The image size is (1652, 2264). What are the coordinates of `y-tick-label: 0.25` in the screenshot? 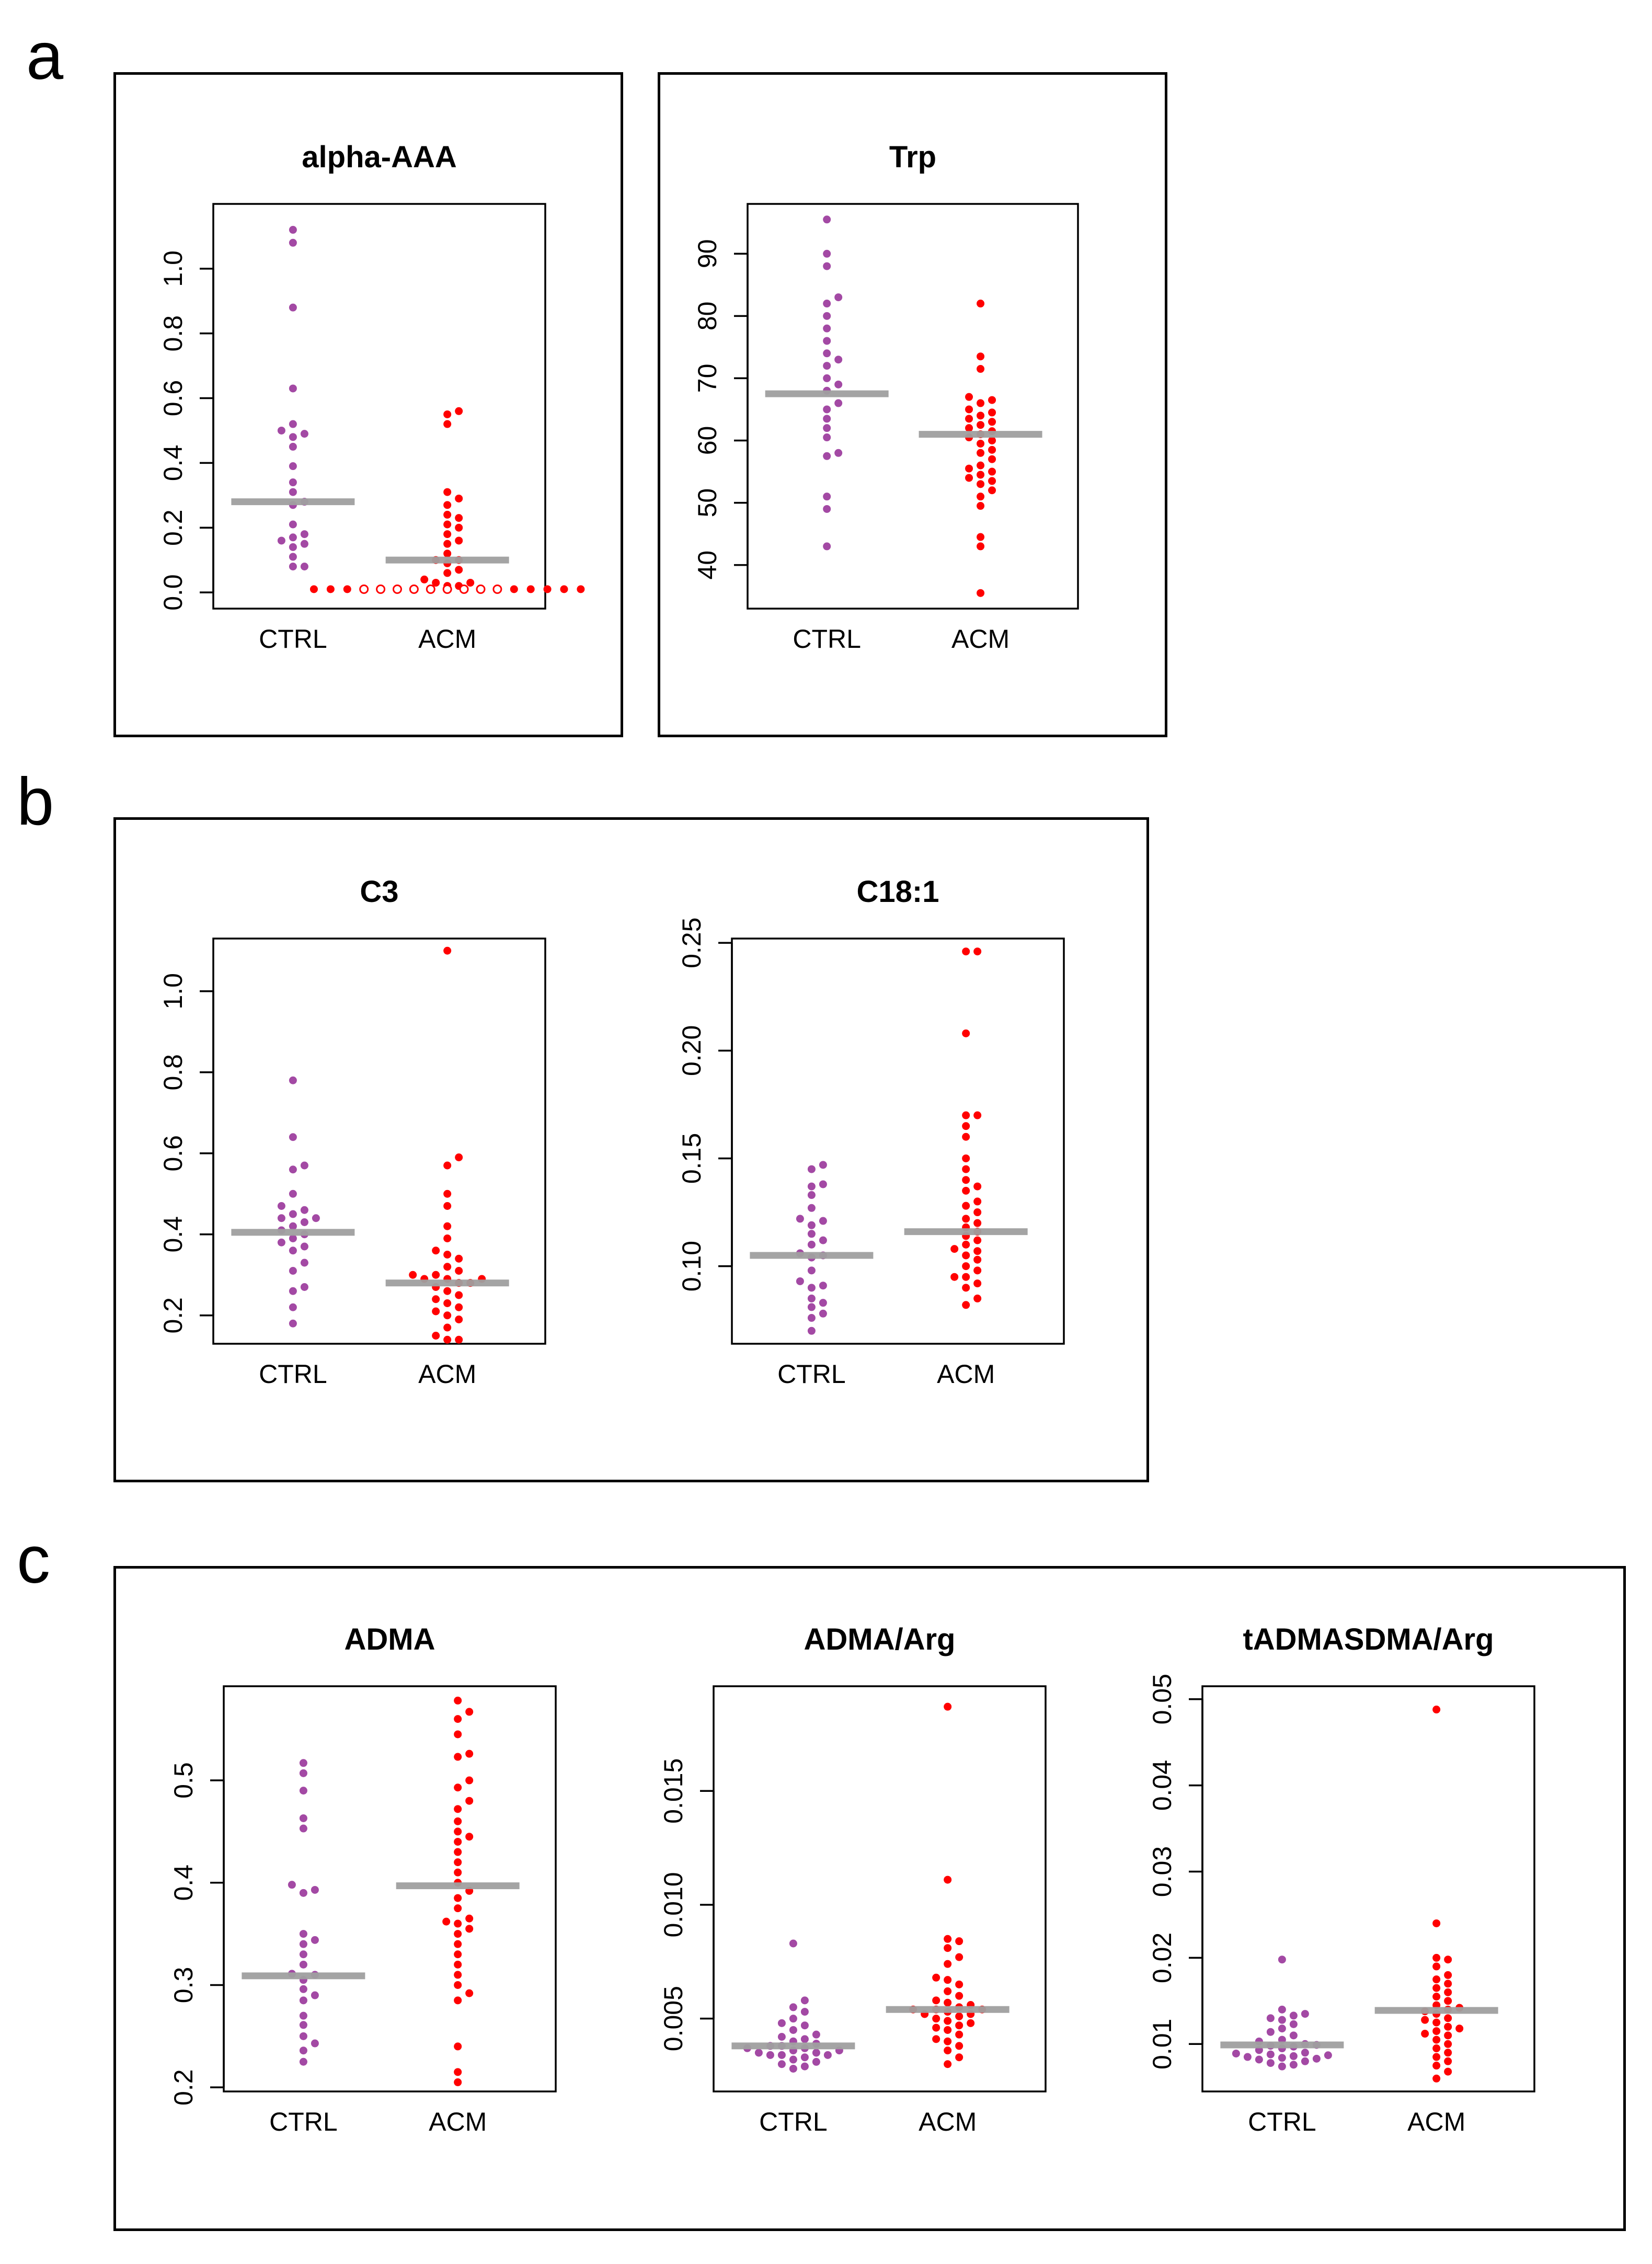 It's located at (691, 943).